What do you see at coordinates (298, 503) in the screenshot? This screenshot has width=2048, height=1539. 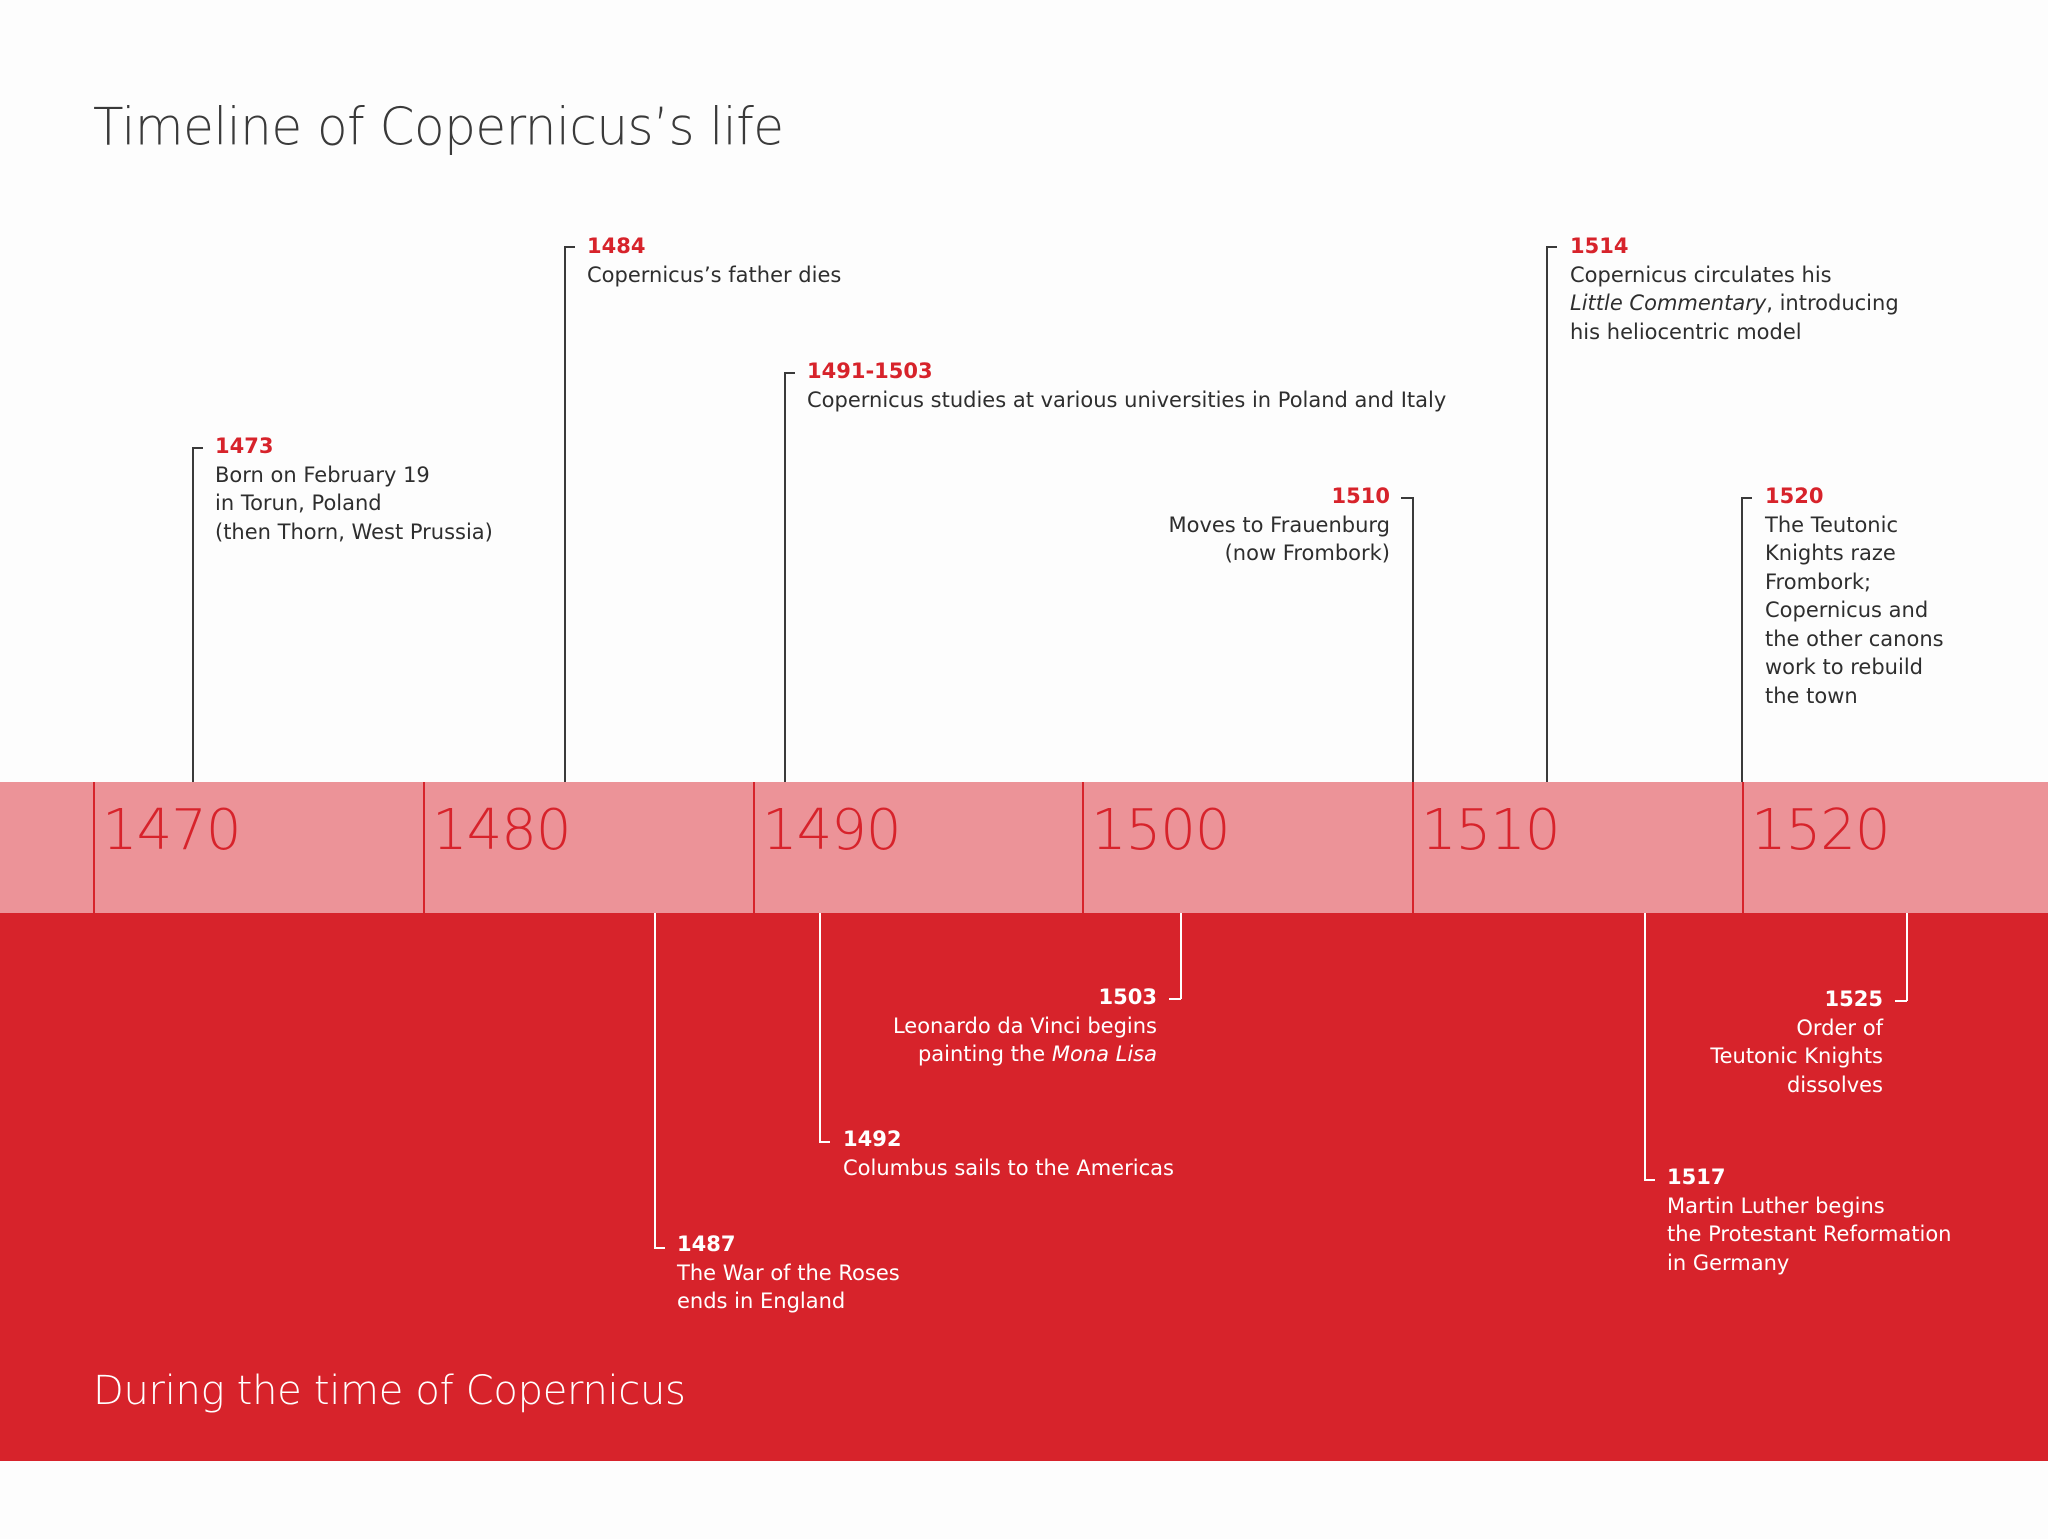 I see `event-text: in Torun, Poland` at bounding box center [298, 503].